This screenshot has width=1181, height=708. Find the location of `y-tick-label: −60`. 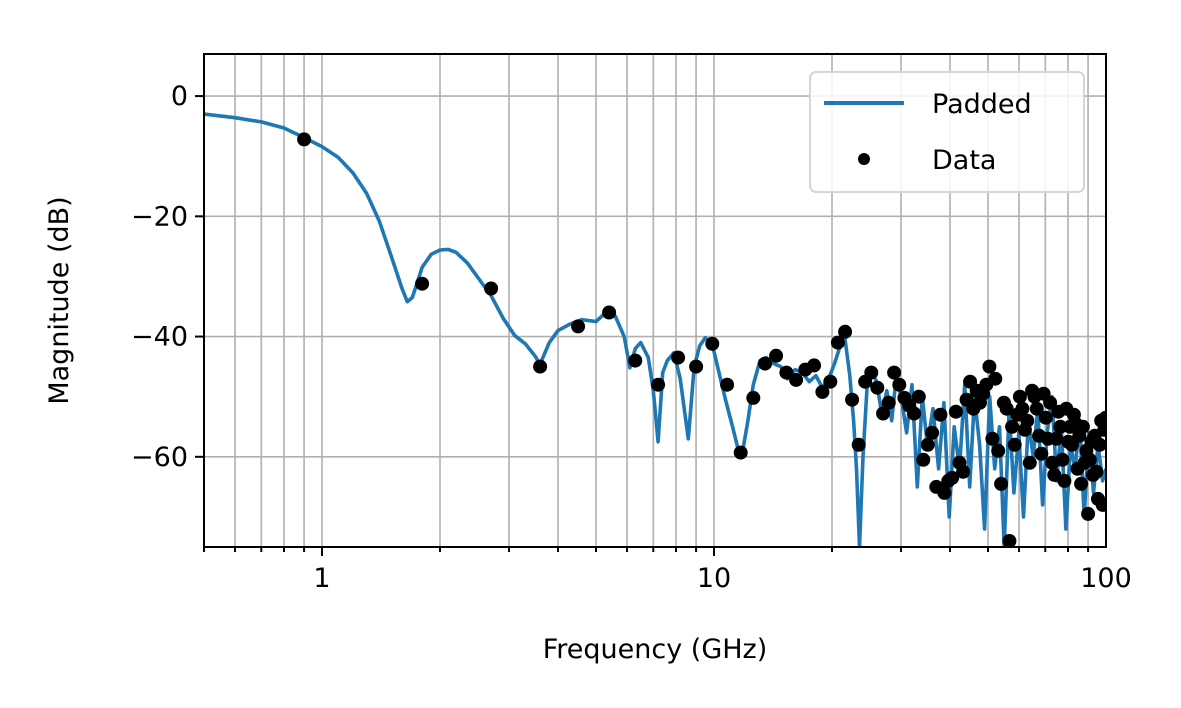

y-tick-label: −60 is located at coordinates (159, 457).